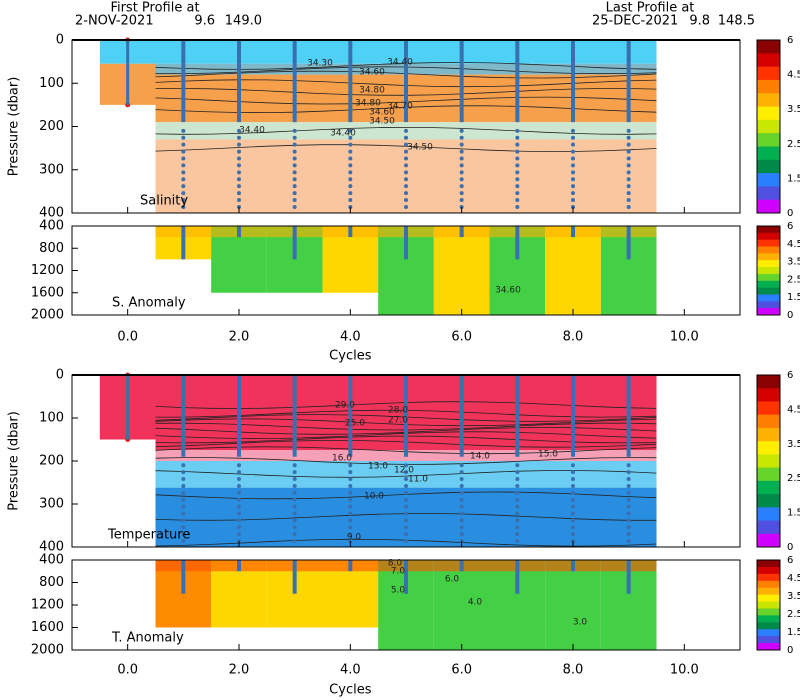 The width and height of the screenshot is (800, 700). Describe the element at coordinates (51, 461) in the screenshot. I see `y-tick-label: 200` at that location.